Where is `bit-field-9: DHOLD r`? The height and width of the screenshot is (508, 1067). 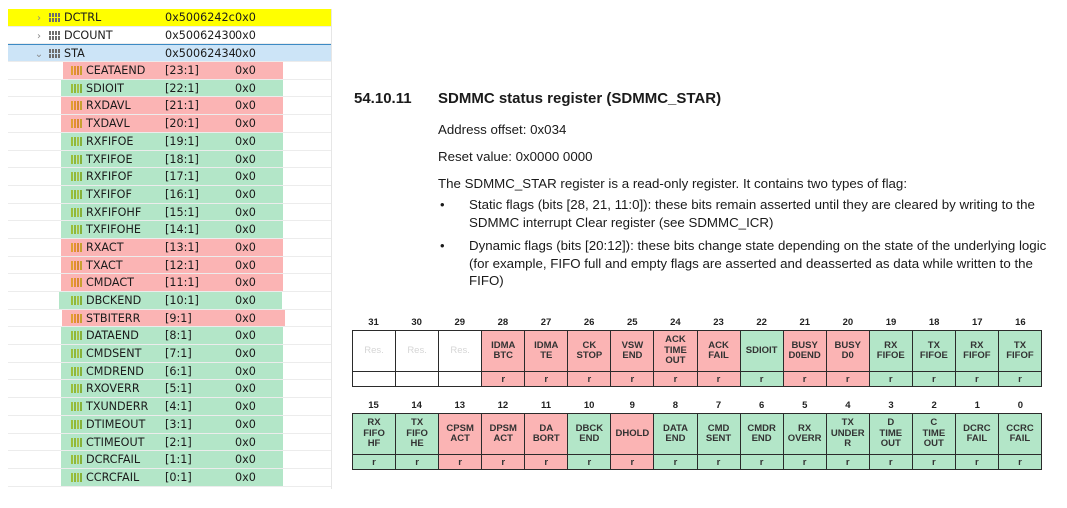 bit-field-9: DHOLD r is located at coordinates (633, 441).